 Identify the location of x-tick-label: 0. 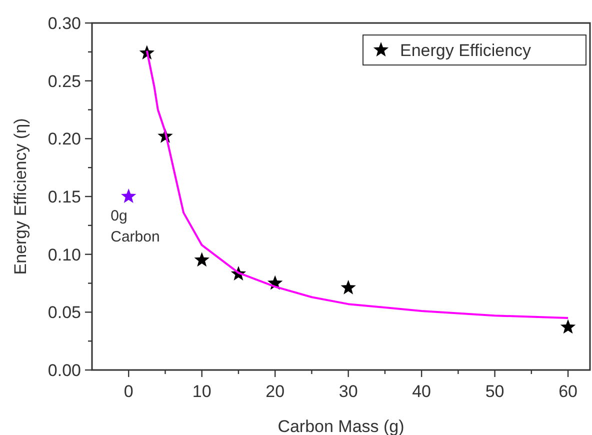
(129, 391).